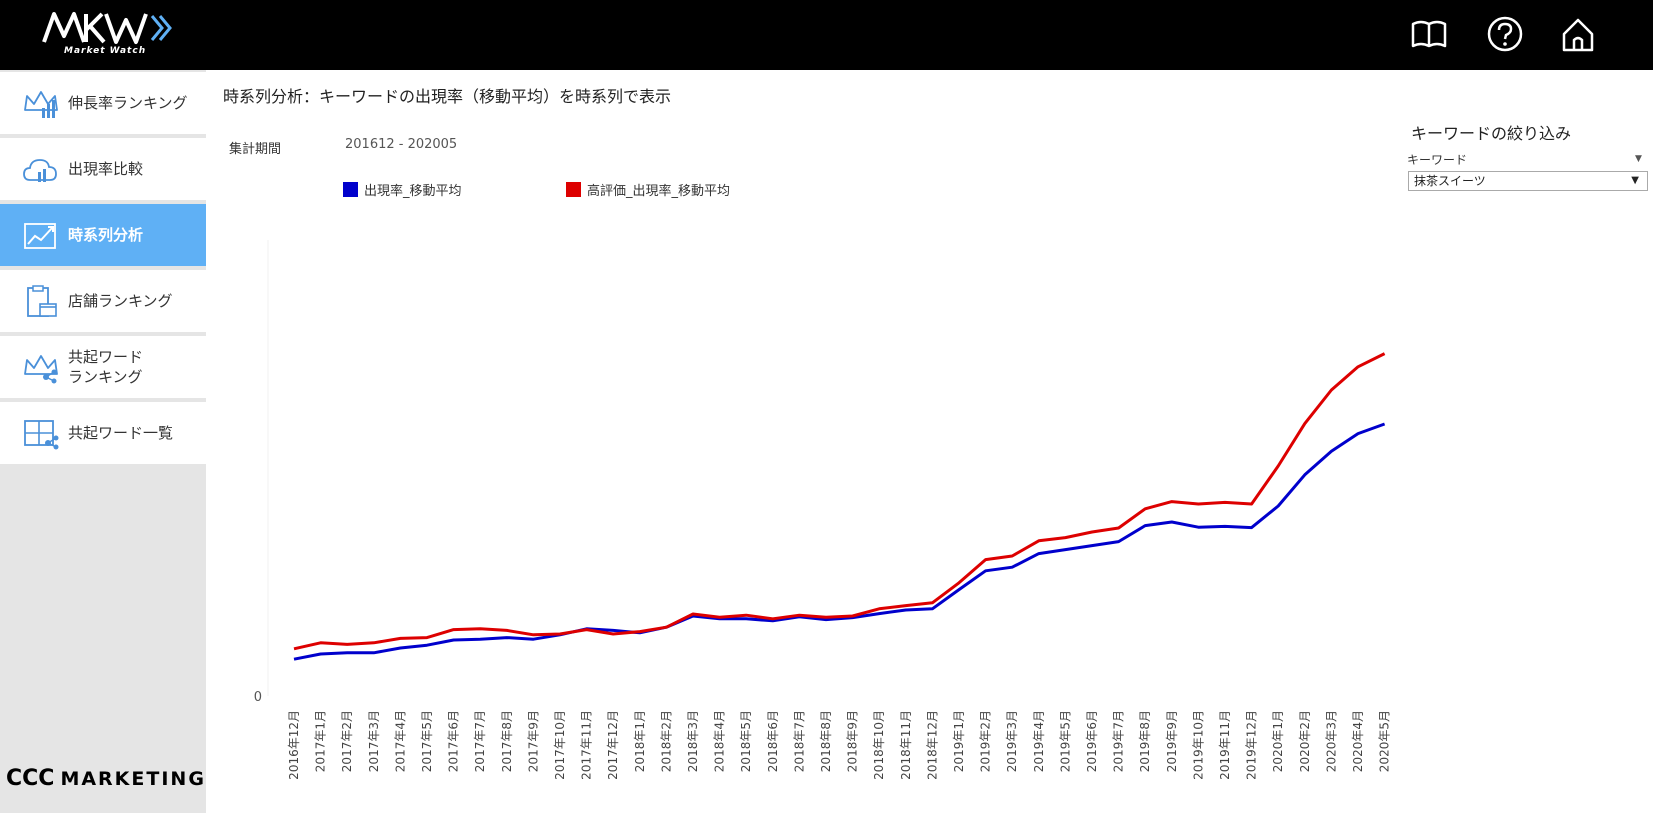 This screenshot has width=1653, height=813. I want to click on sidebar-item-cooccurrence-ranking: 共起ワード ランキング, so click(103, 368).